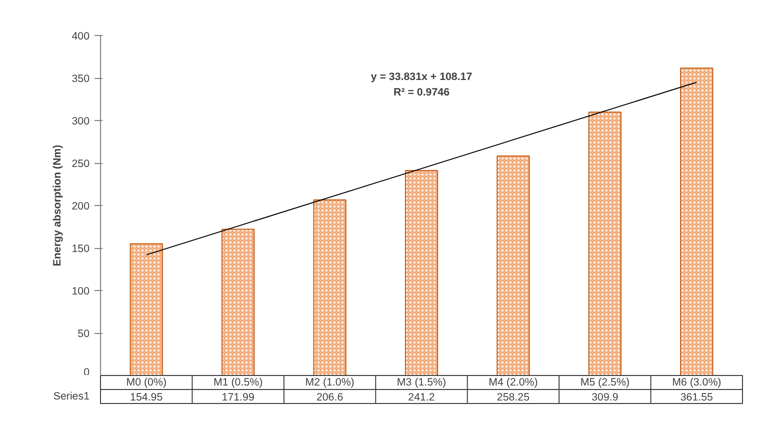 The image size is (772, 439). Describe the element at coordinates (146, 398) in the screenshot. I see `data-label: 154.95` at that location.